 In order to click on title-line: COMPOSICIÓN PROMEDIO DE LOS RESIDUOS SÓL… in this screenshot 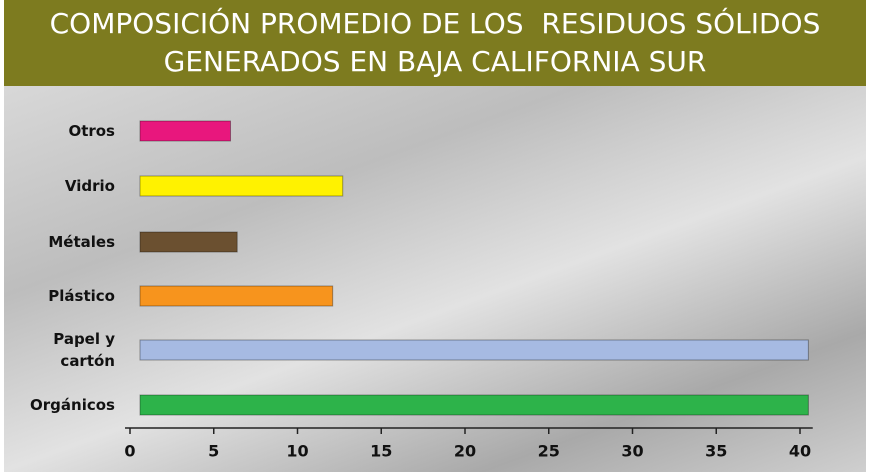, I will do `click(435, 23)`.